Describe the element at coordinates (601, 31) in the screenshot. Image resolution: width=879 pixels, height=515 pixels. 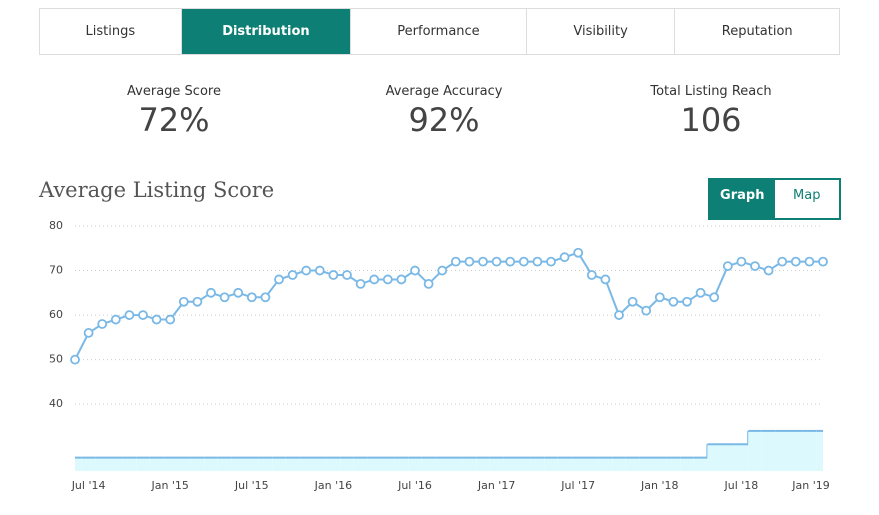
I see `tab: Visibility` at that location.